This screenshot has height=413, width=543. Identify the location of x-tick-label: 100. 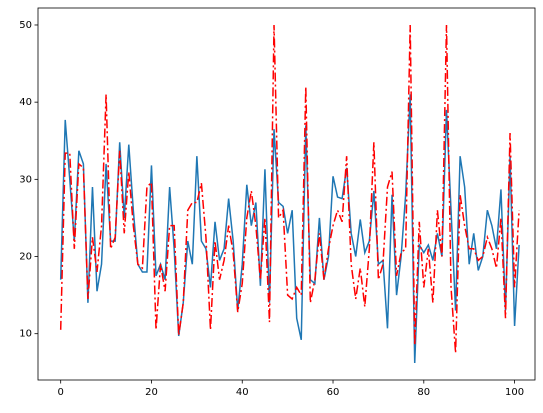
(514, 392).